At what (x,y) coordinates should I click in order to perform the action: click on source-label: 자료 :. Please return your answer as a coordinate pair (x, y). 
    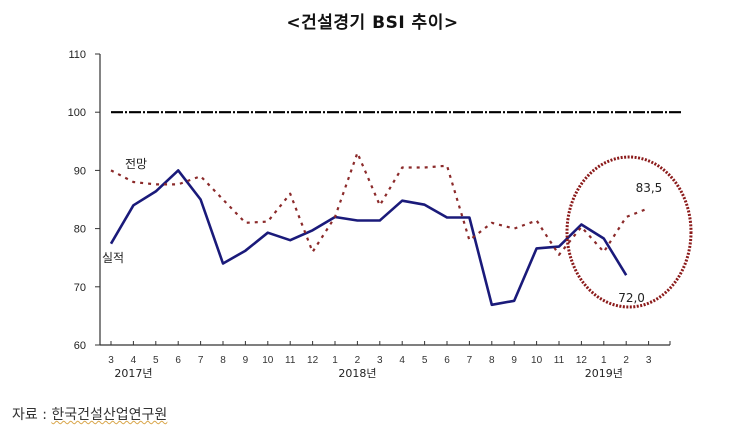
    Looking at the image, I should click on (29, 415).